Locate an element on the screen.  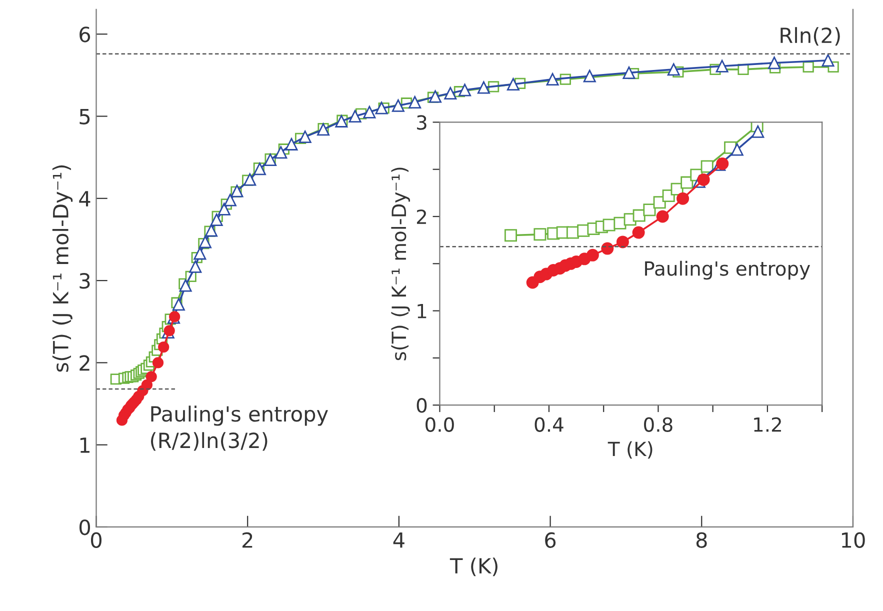
x-tick-label: 1.2 is located at coordinates (767, 424).